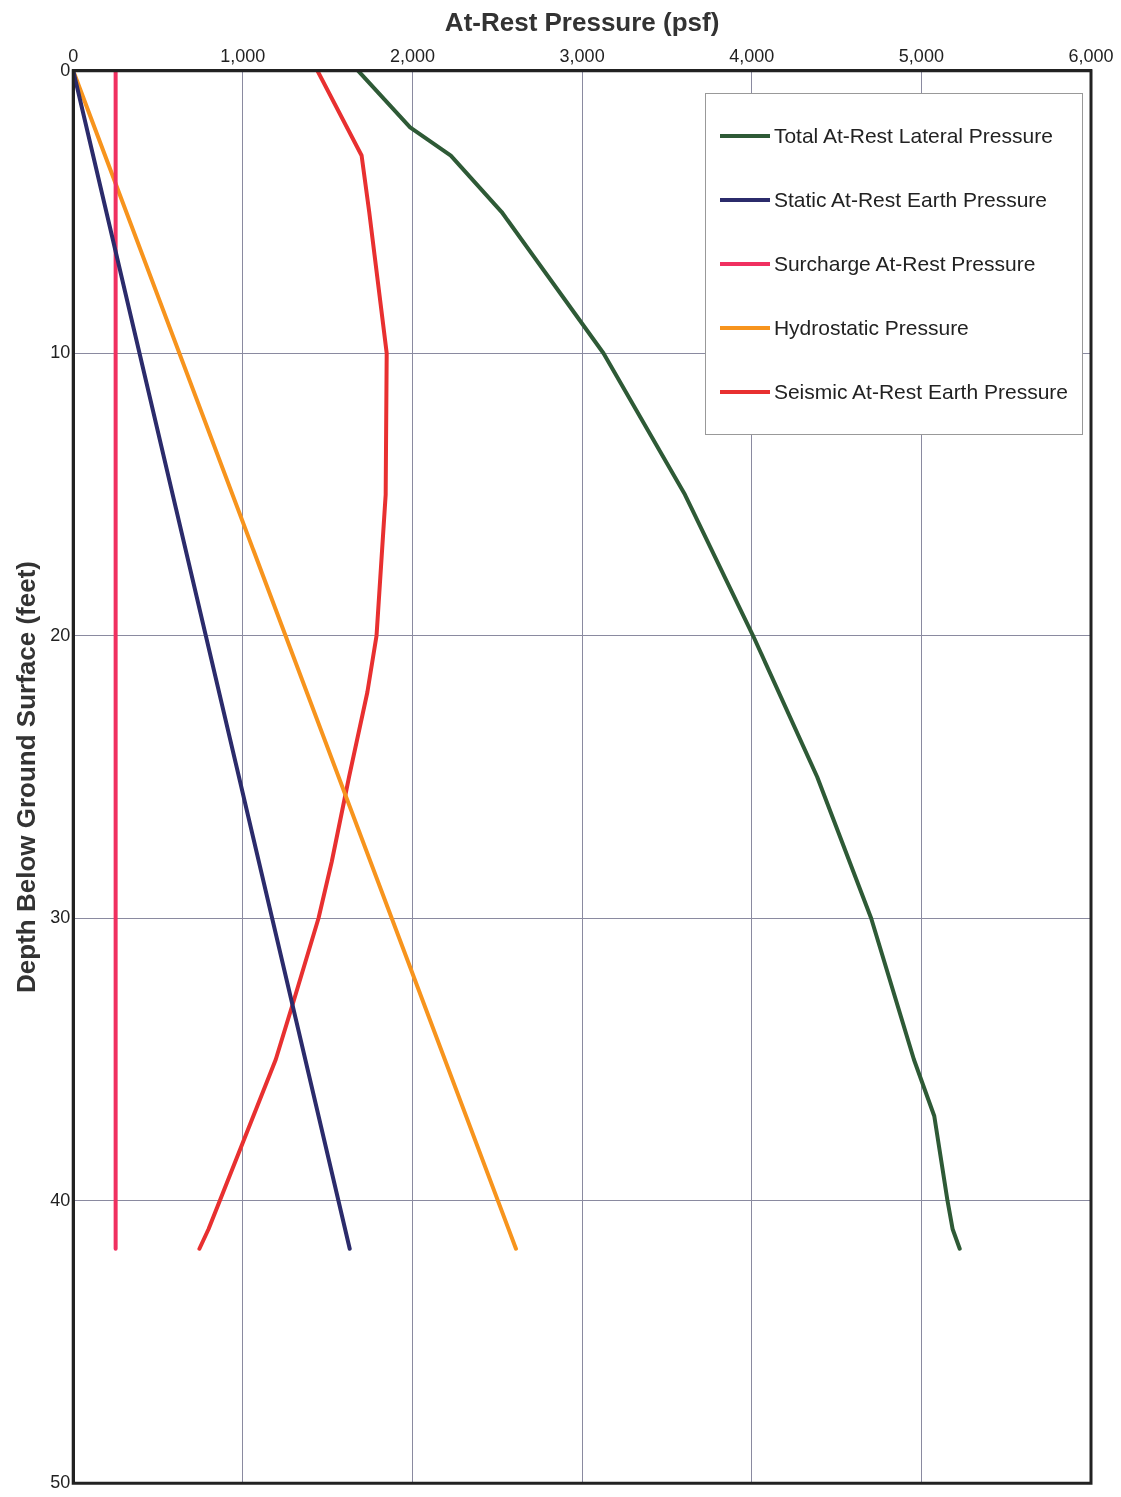 Image resolution: width=1121 pixels, height=1497 pixels. What do you see at coordinates (920, 391) in the screenshot?
I see `legend-label: Seismic At-Rest Earth Pressure` at bounding box center [920, 391].